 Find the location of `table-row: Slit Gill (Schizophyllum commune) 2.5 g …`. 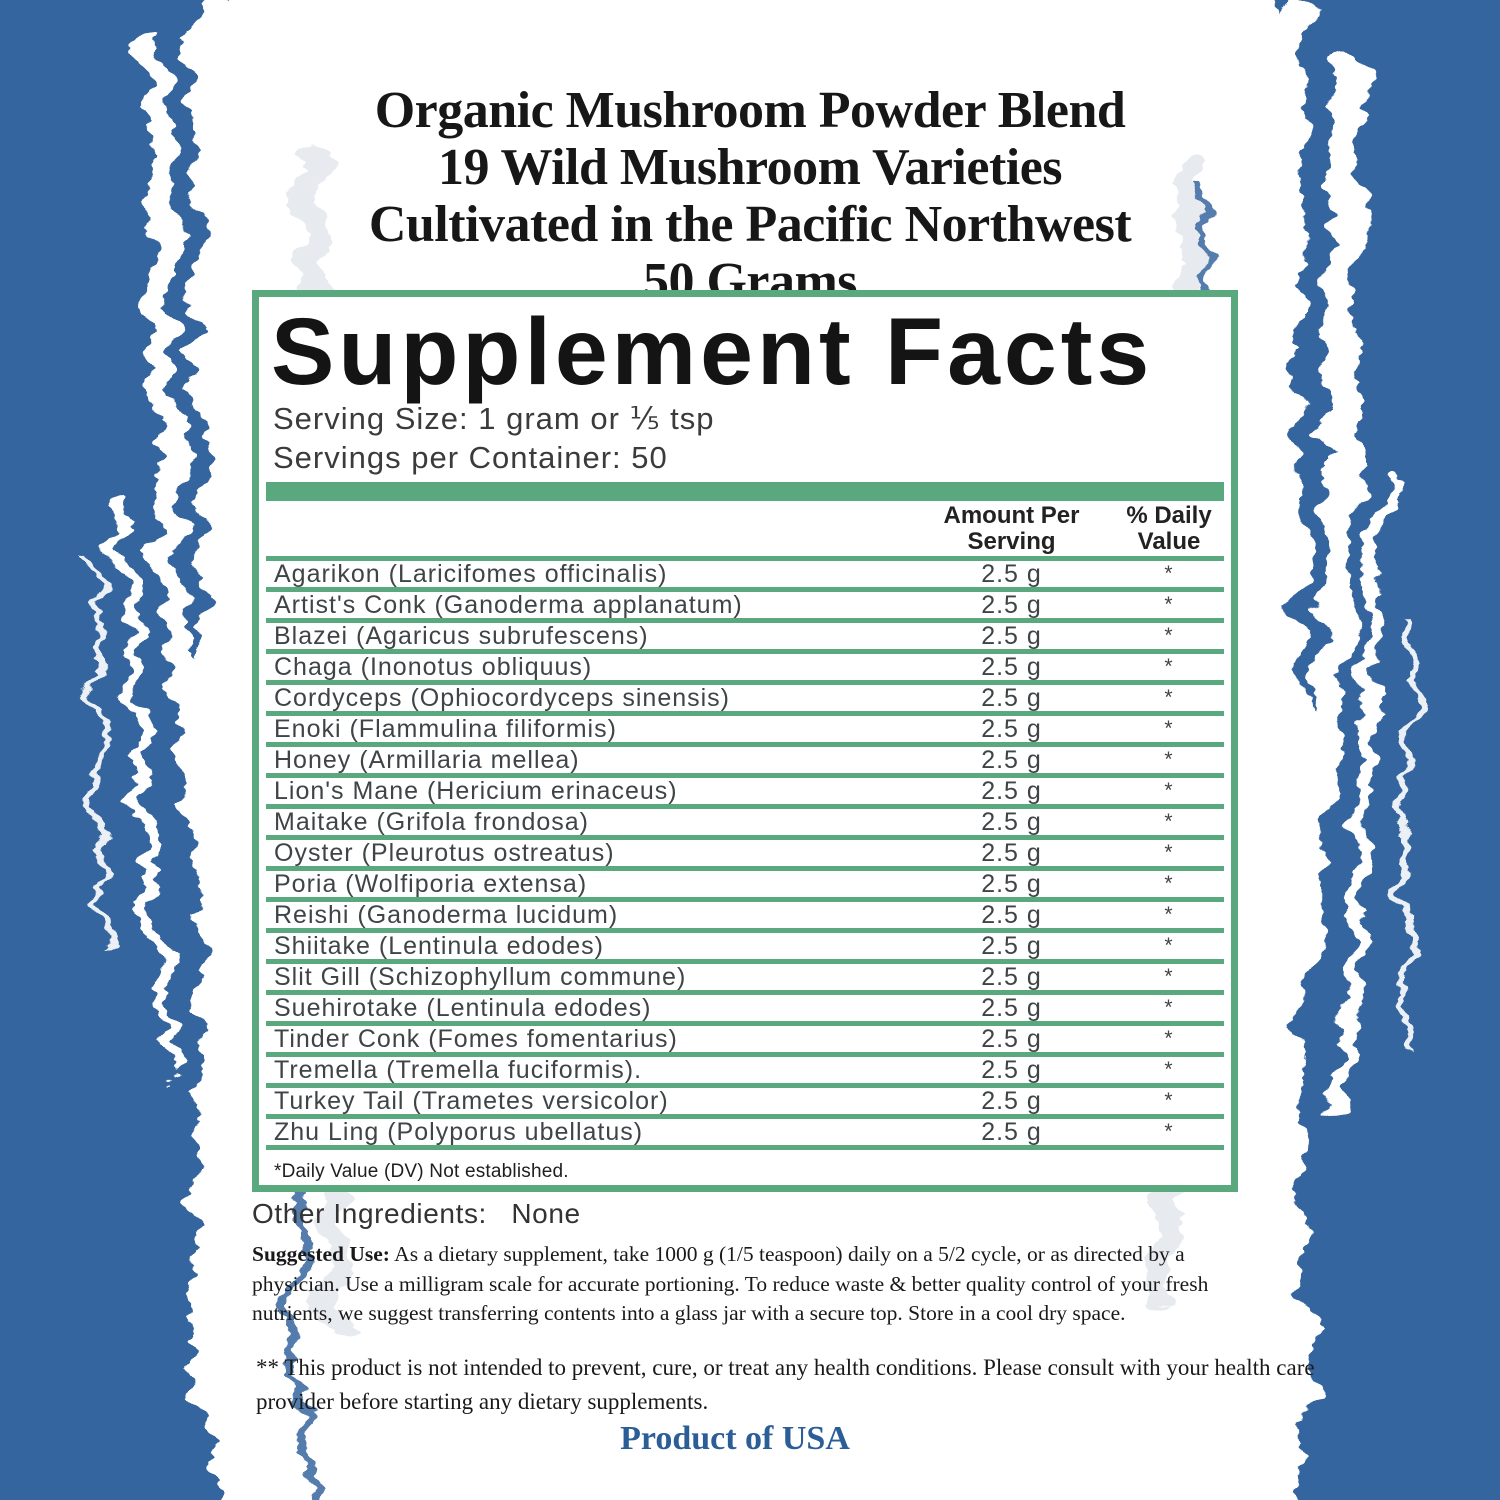

table-row: Slit Gill (Schizophyllum commune) 2.5 g … is located at coordinates (745, 975).